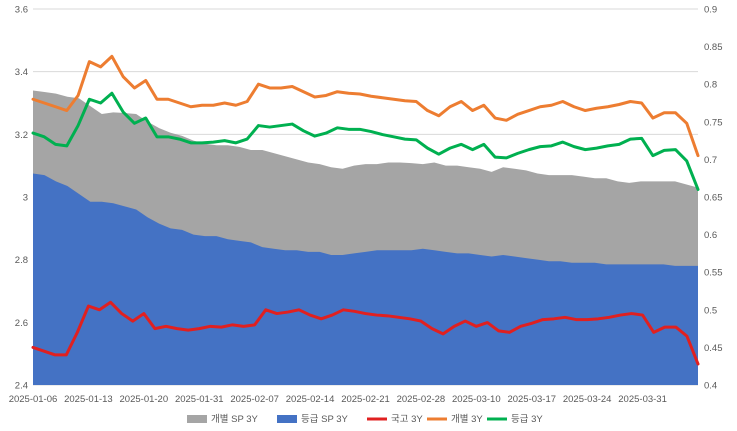 The height and width of the screenshot is (431, 737). What do you see at coordinates (710, 85) in the screenshot?
I see `y-right-tick-label: 0.8` at bounding box center [710, 85].